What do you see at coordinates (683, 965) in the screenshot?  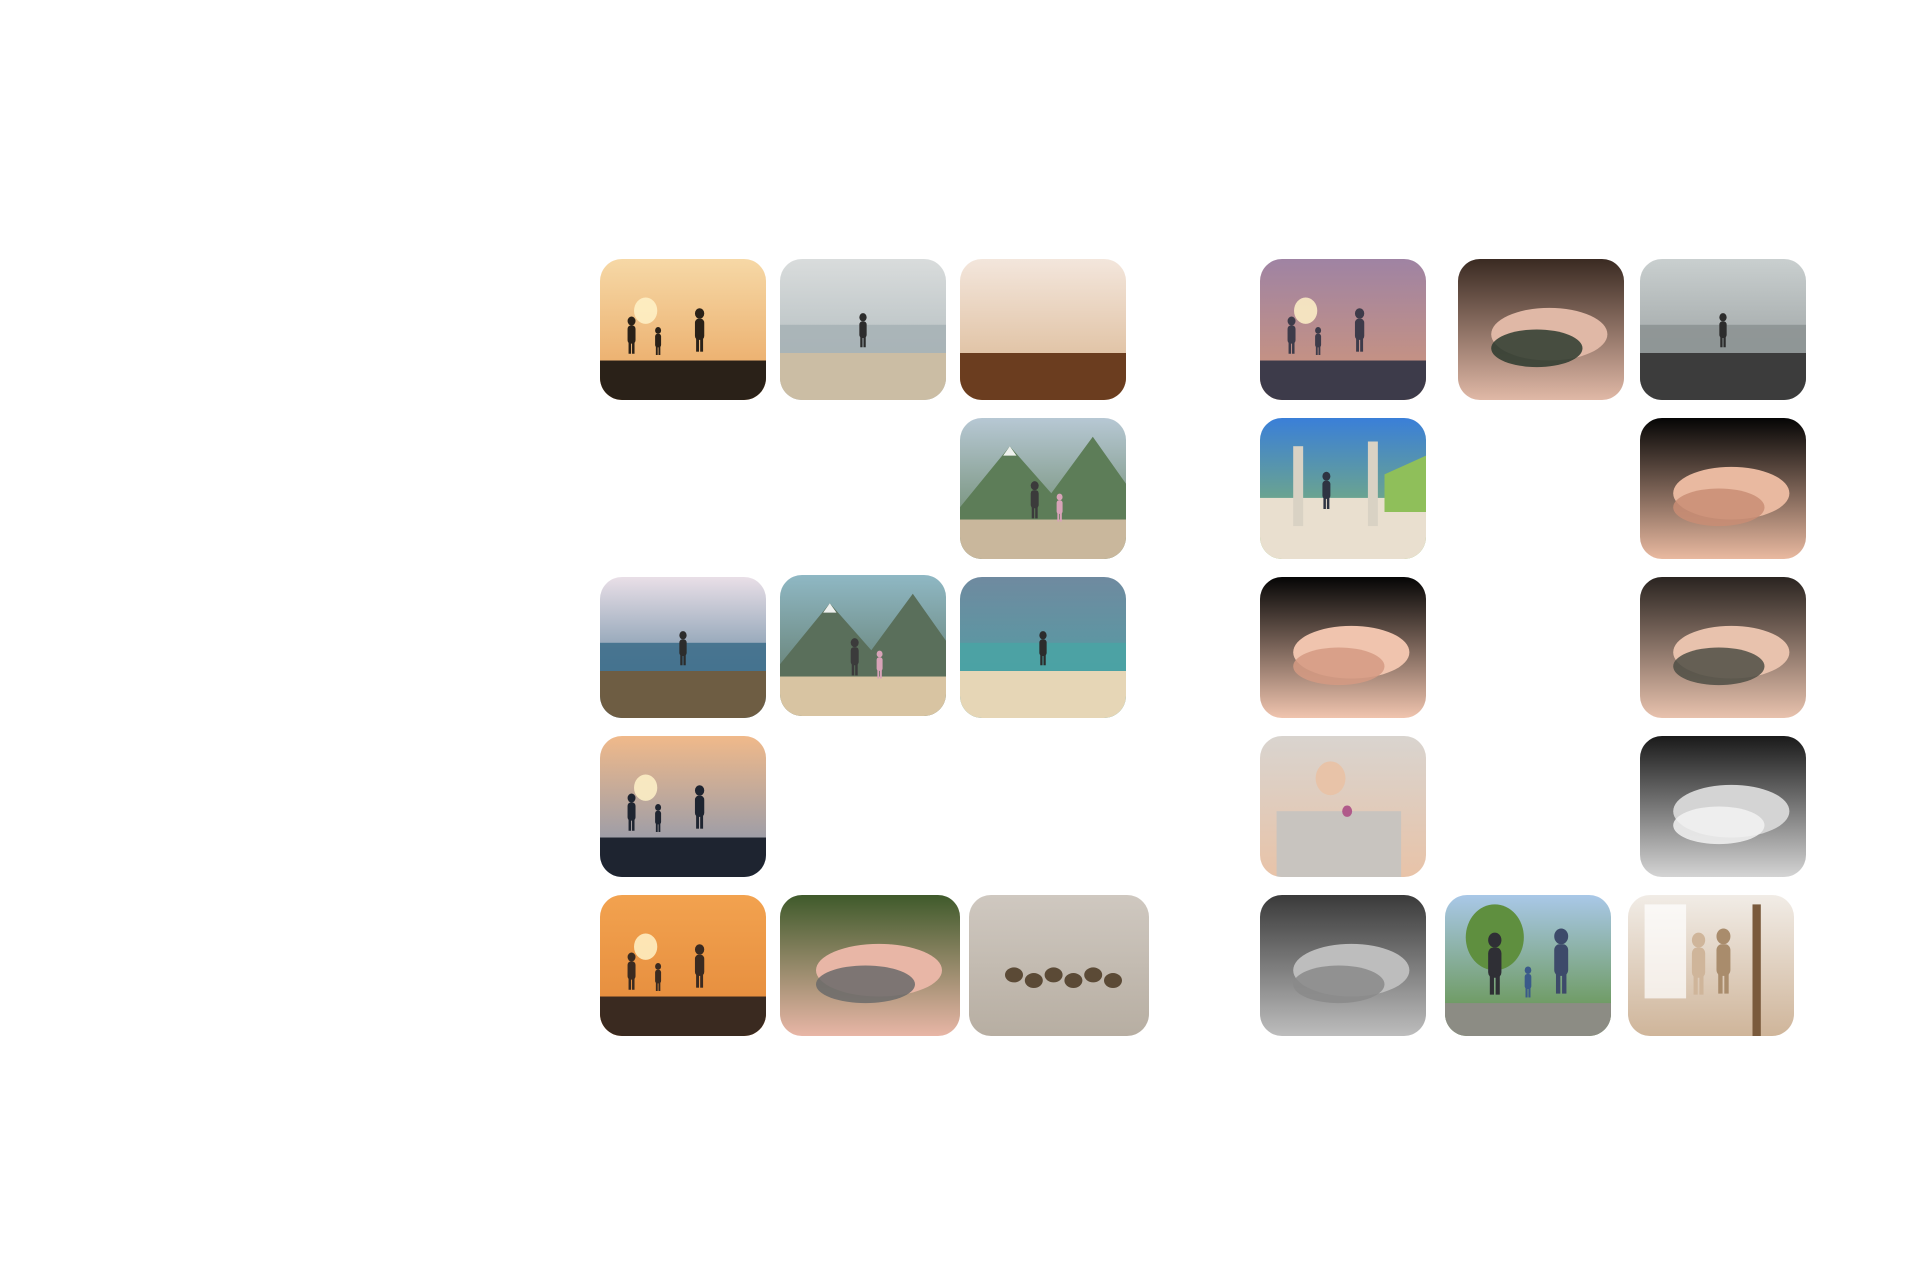 I see `photo-family-beach-sunset-walk` at bounding box center [683, 965].